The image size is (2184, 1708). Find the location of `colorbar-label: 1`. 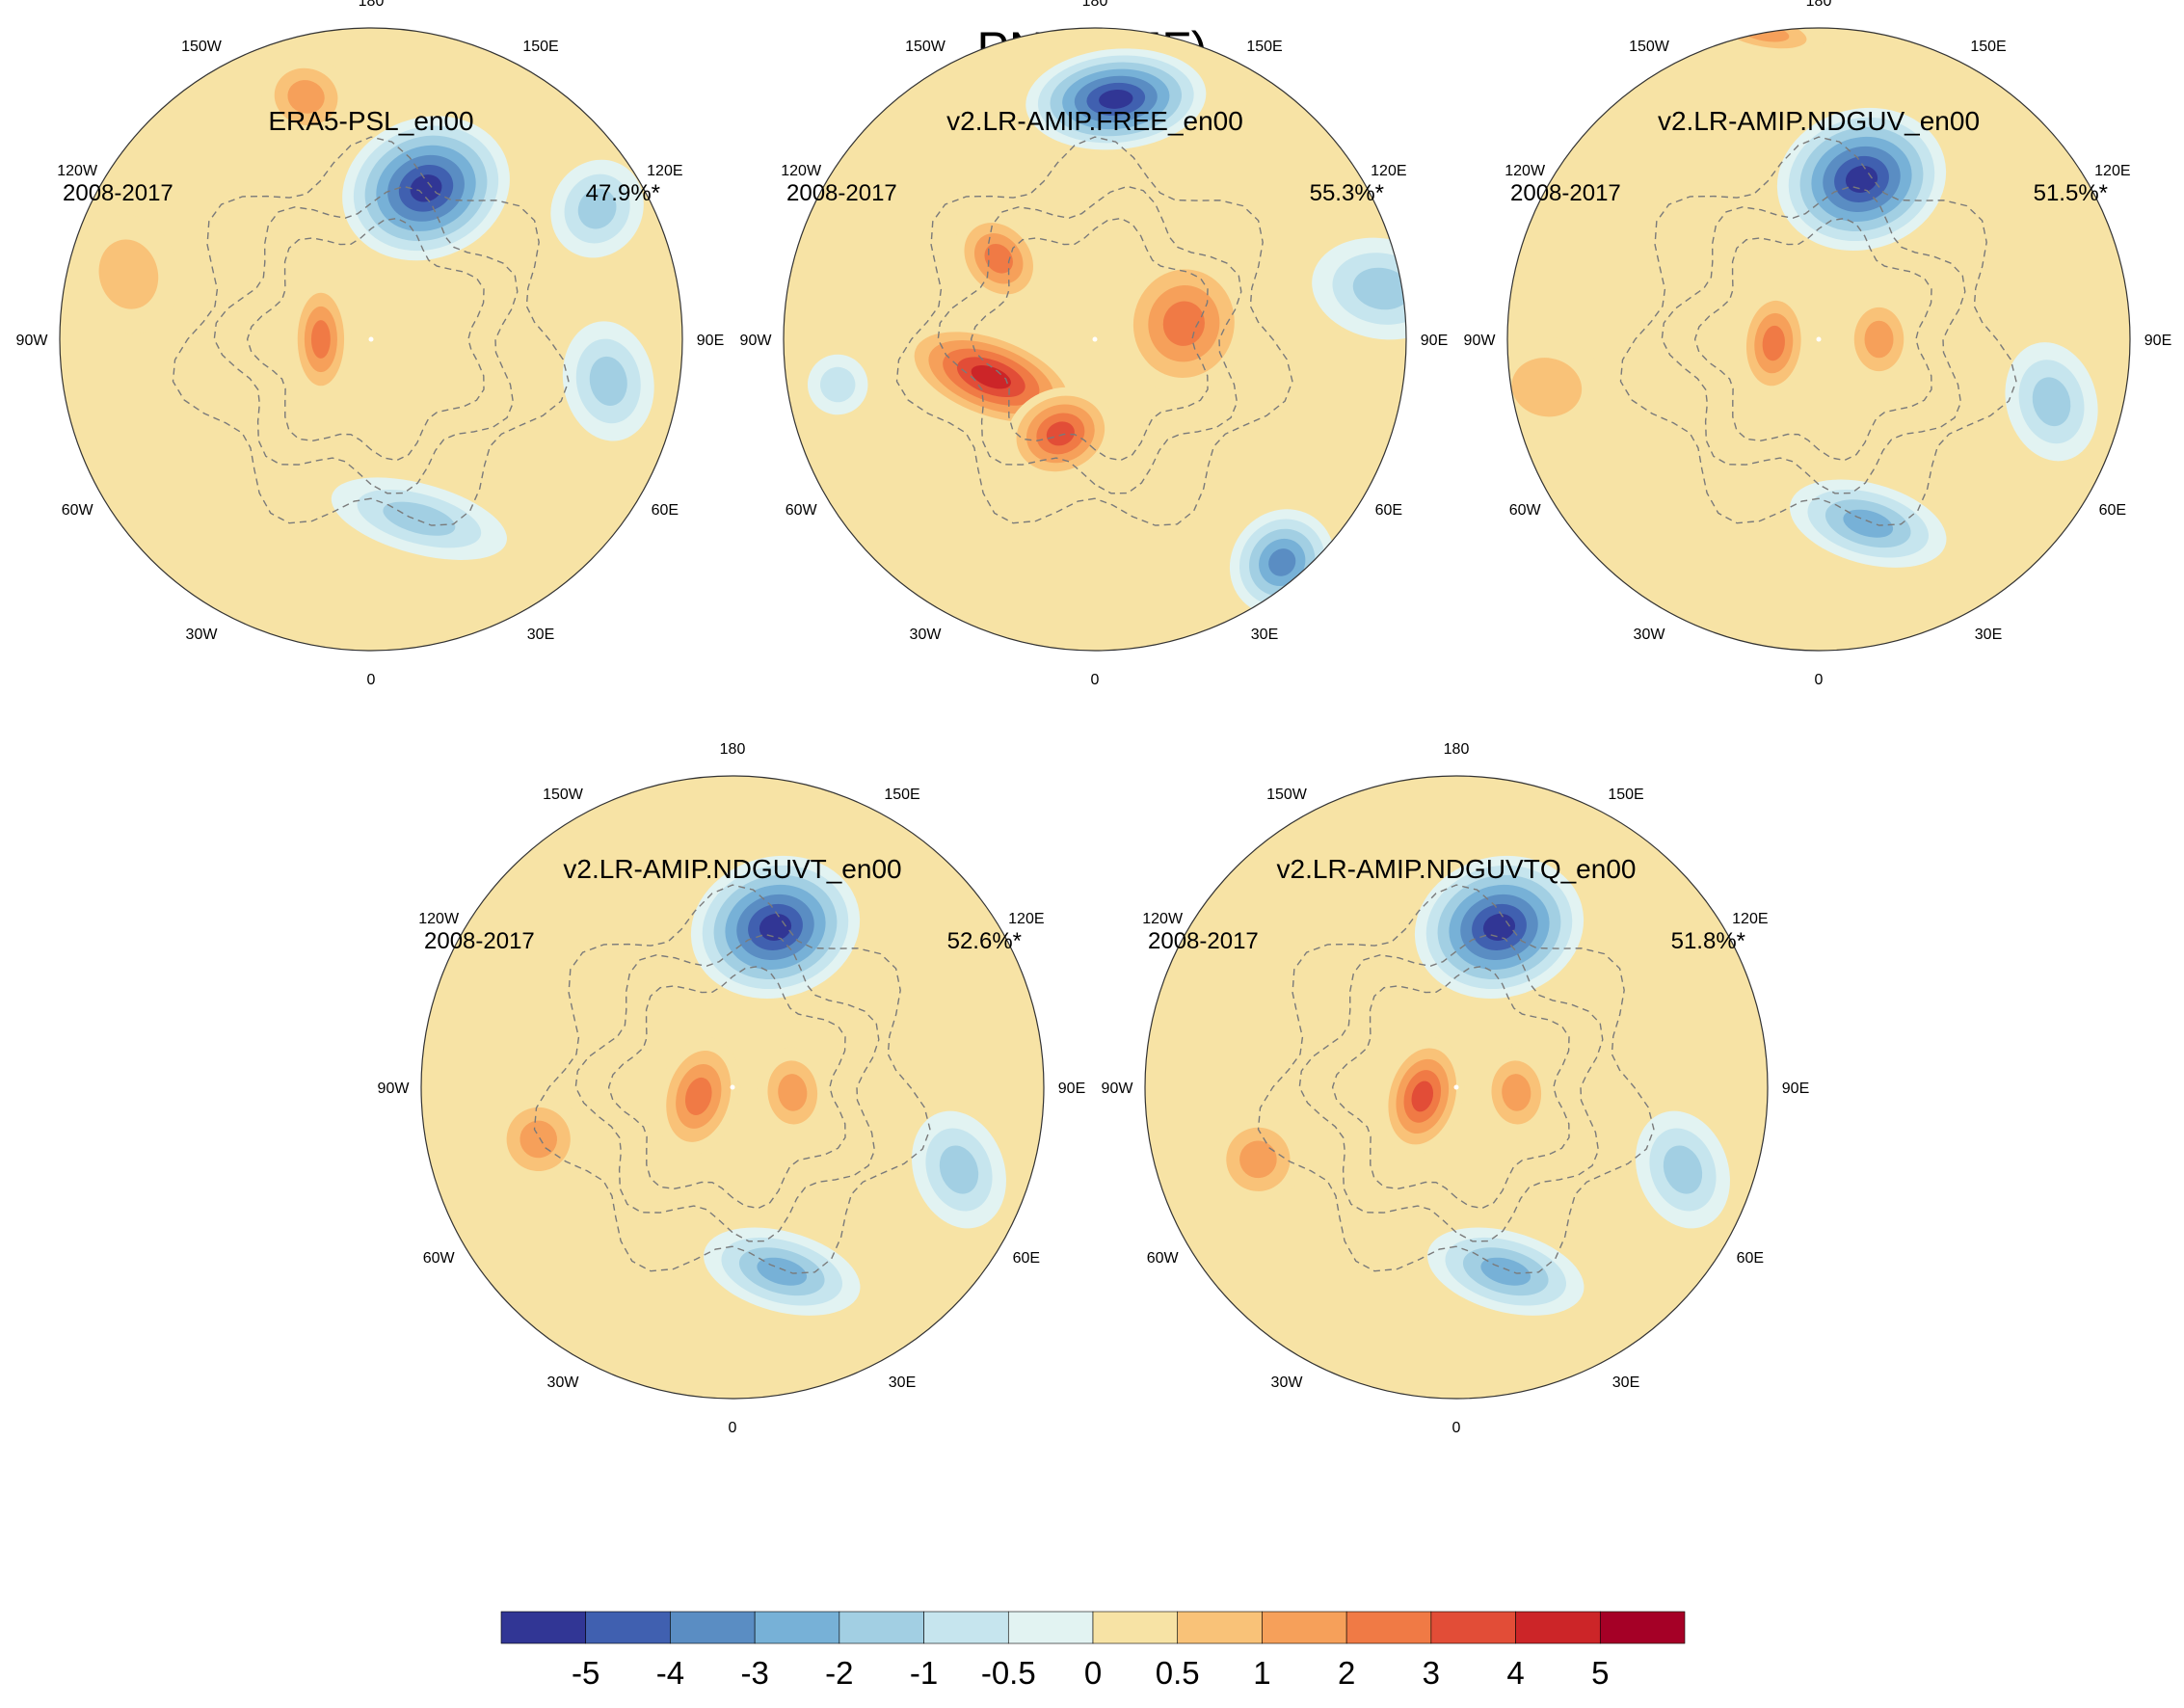

colorbar-label: 1 is located at coordinates (1262, 1673).